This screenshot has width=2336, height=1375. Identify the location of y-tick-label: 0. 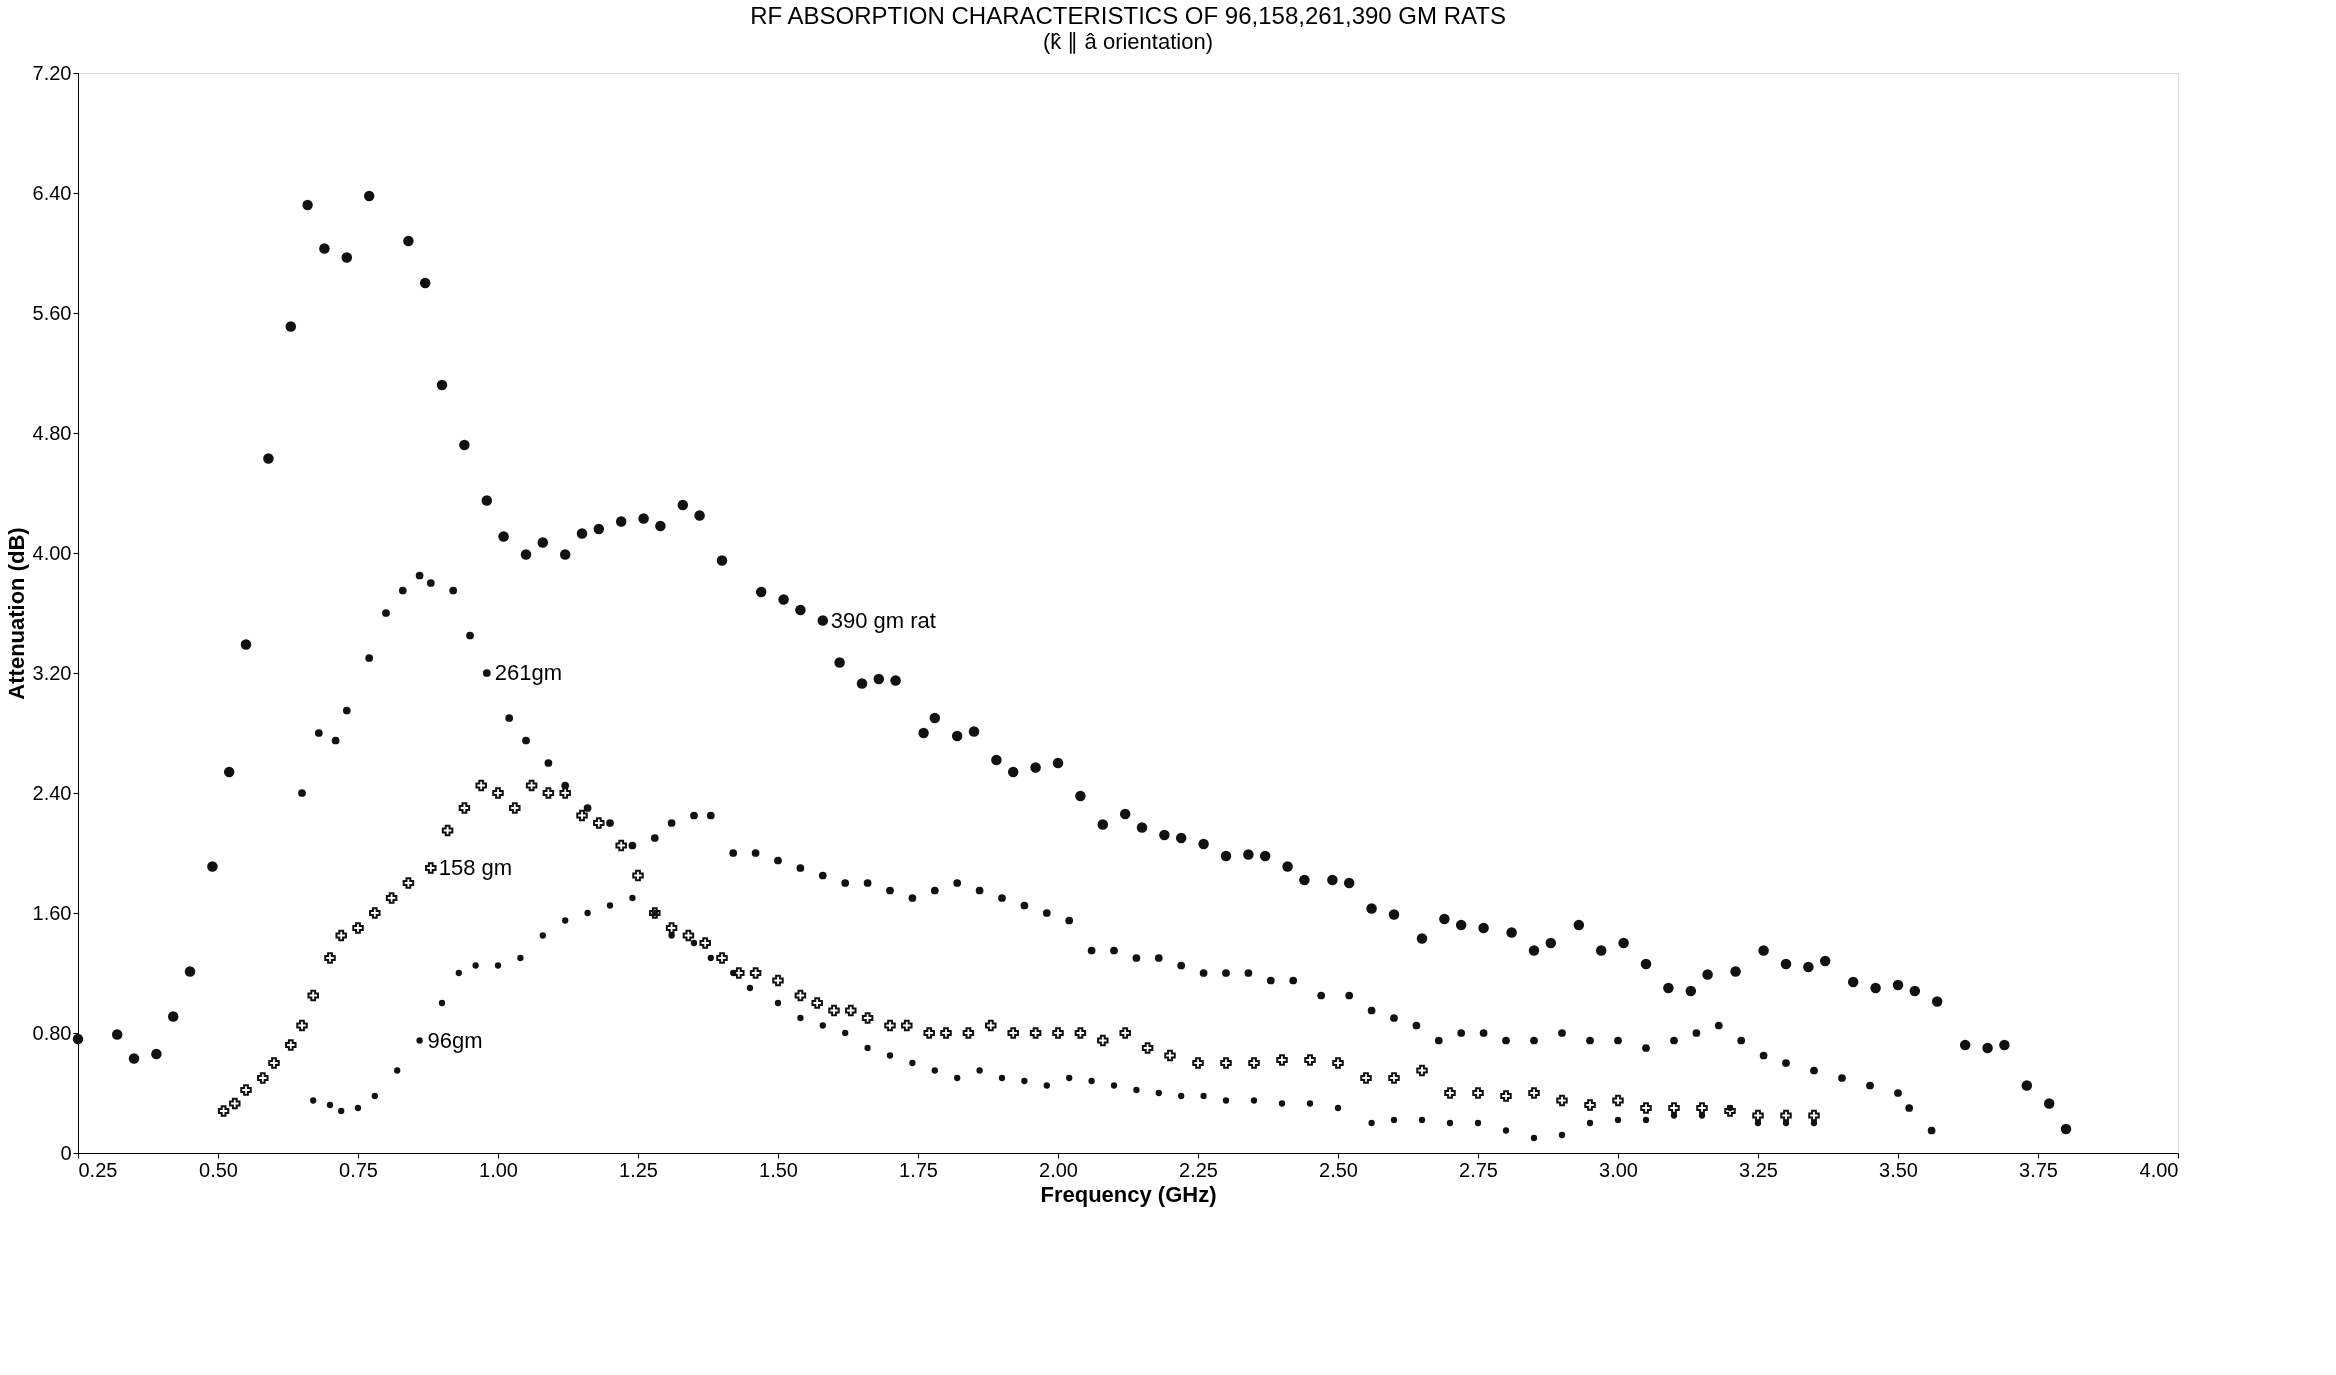
(66, 1152).